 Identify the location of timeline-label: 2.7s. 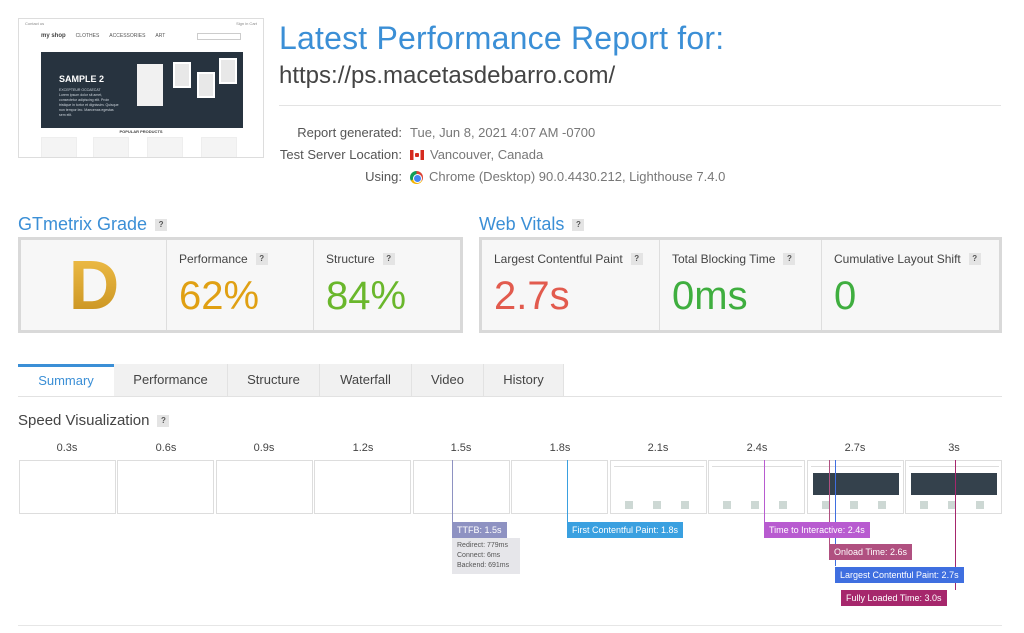
(855, 448).